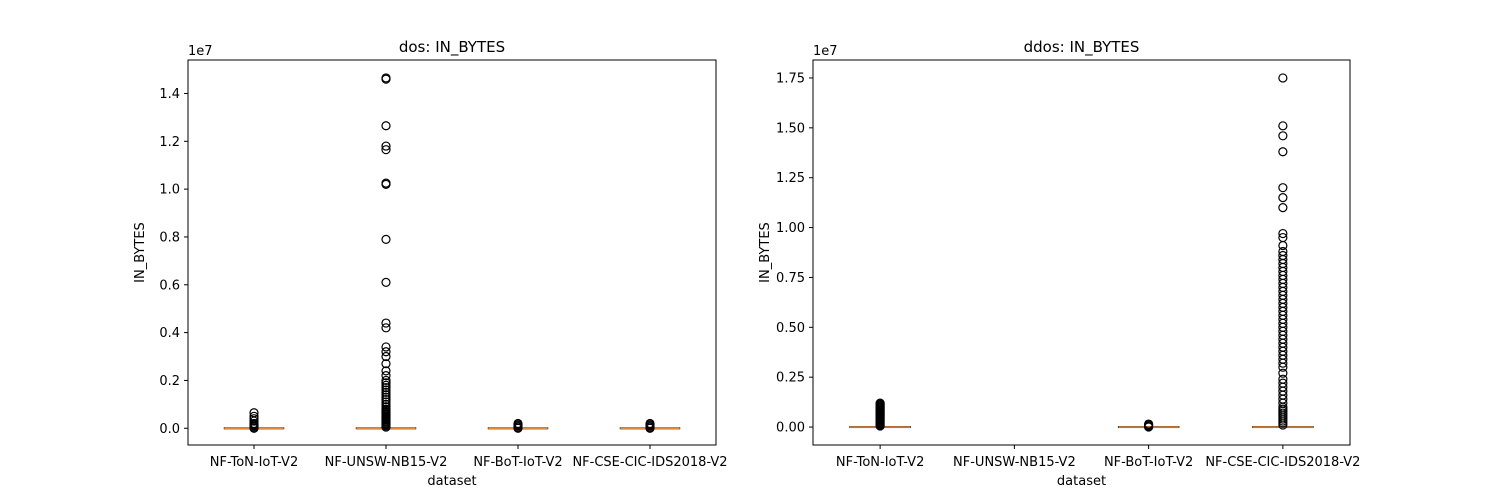 This screenshot has width=1500, height=500. What do you see at coordinates (169, 142) in the screenshot?
I see `y-tick-label: 1.2` at bounding box center [169, 142].